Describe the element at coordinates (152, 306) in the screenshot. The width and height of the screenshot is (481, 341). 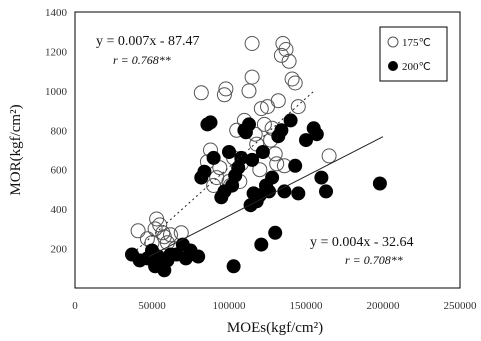
I see `x-tick-label: 50000` at that location.